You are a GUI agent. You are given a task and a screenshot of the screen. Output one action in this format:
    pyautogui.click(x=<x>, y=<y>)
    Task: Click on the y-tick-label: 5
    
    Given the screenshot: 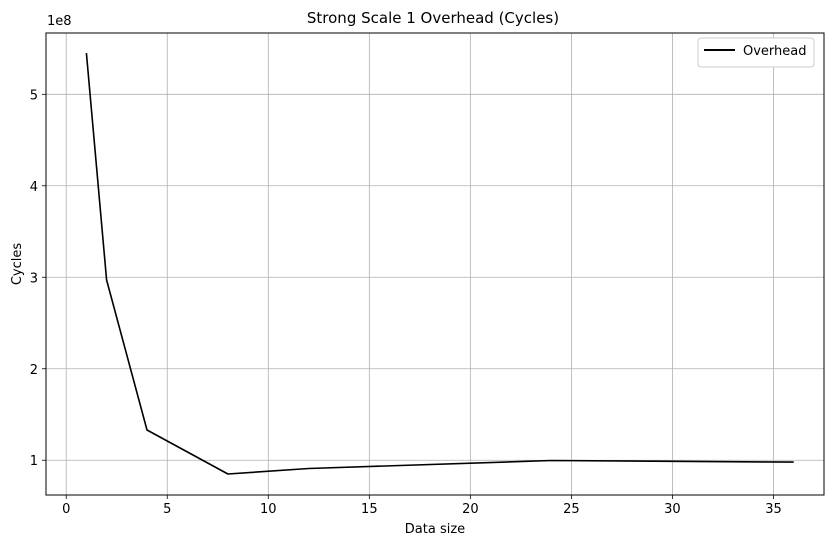 What is the action you would take?
    pyautogui.click(x=34, y=95)
    